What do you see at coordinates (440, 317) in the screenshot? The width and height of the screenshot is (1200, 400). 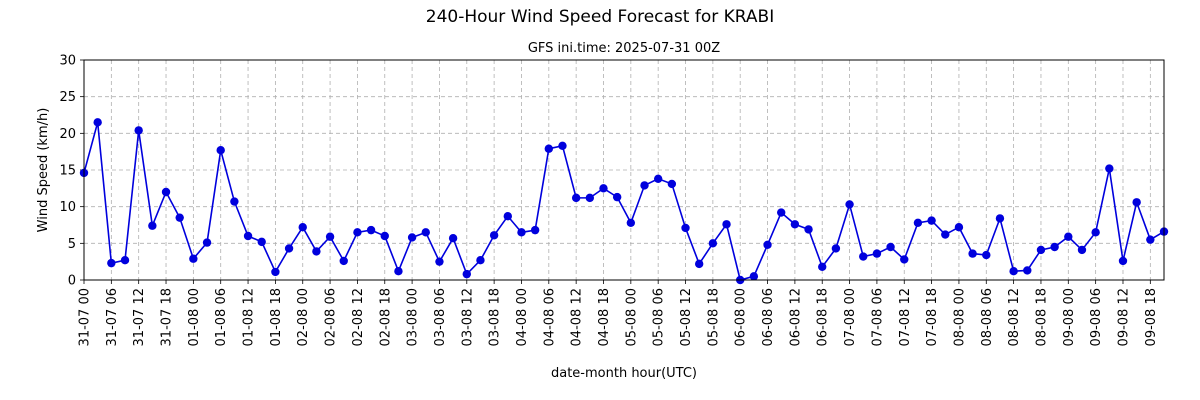 I see `x-tick-label: 03-08 06` at bounding box center [440, 317].